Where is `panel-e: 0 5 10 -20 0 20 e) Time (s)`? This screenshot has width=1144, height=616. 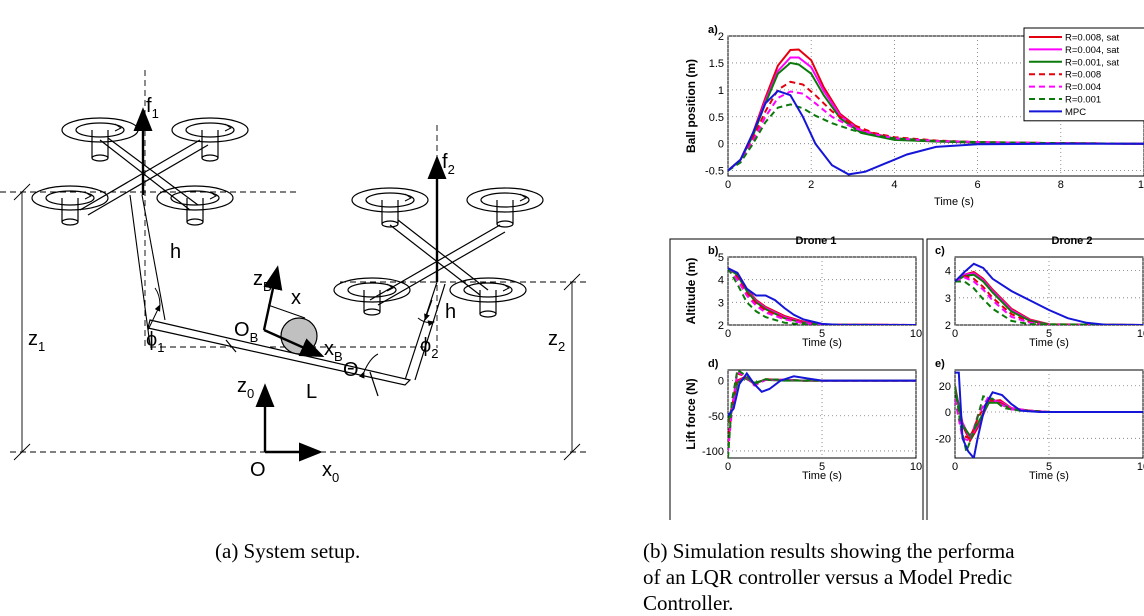
panel-e: 0 5 10 -20 0 20 e) Time (s) is located at coordinates (1039, 420).